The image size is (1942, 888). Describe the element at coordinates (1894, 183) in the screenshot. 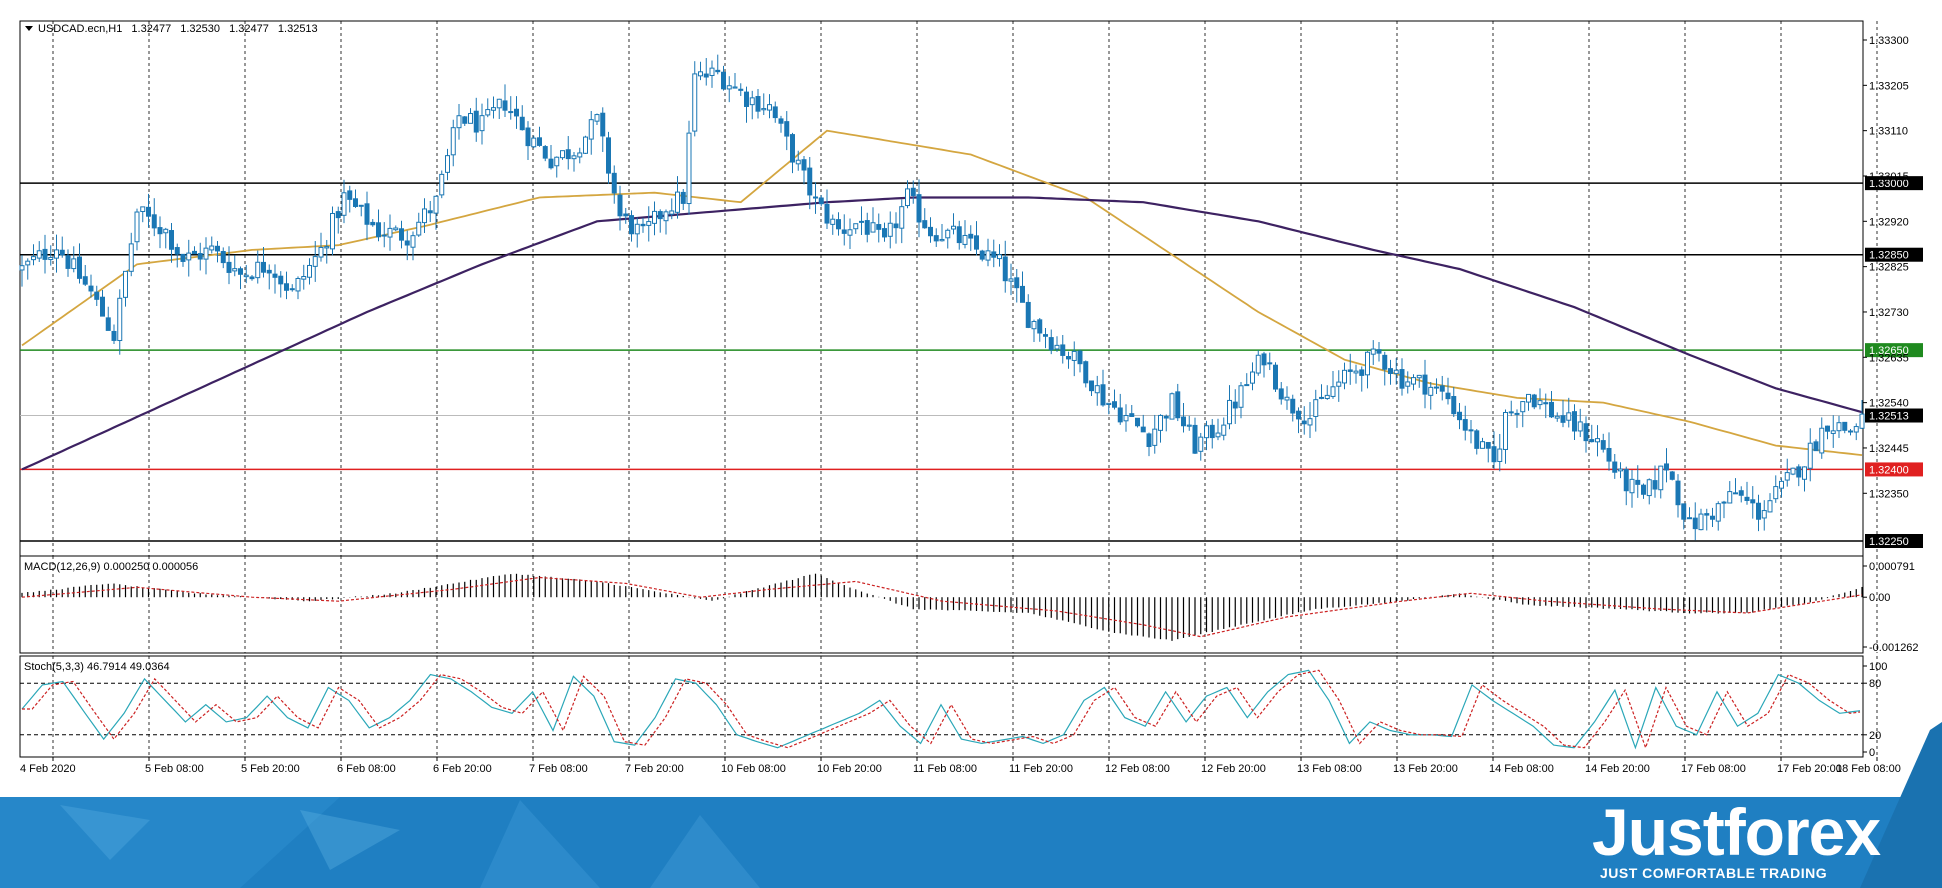

I see `level-tag` at that location.